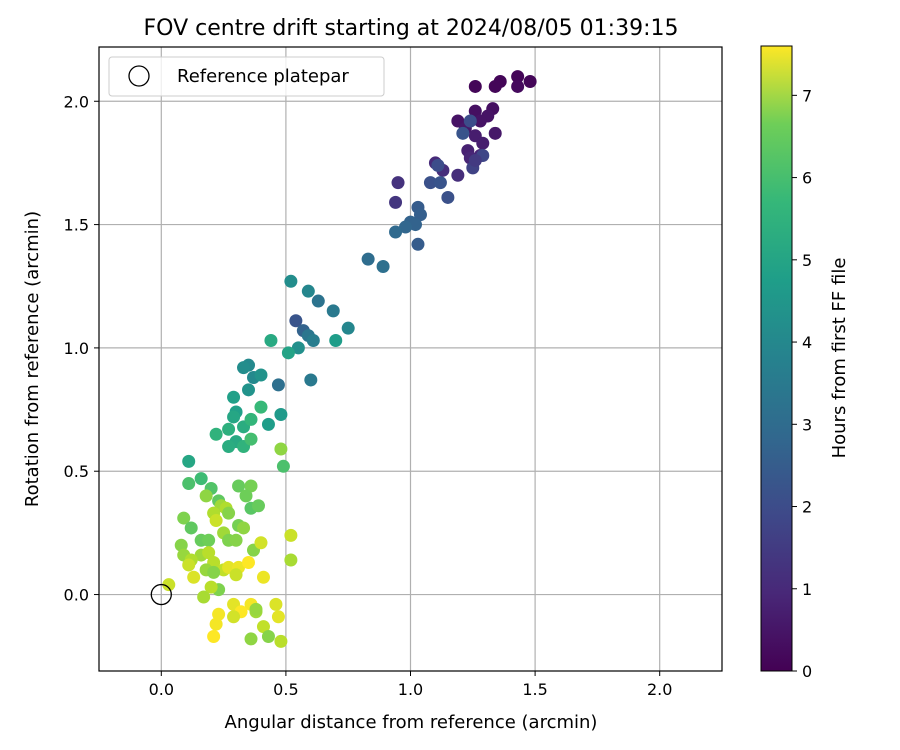 The image size is (900, 750). Describe the element at coordinates (807, 342) in the screenshot. I see `colorbar-tick-label: 4` at that location.